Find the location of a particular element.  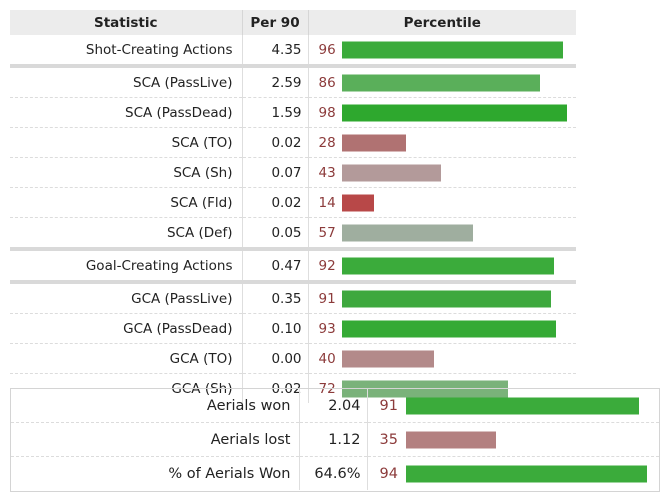

stat-name: Shot-Creating Actions is located at coordinates (126, 51).